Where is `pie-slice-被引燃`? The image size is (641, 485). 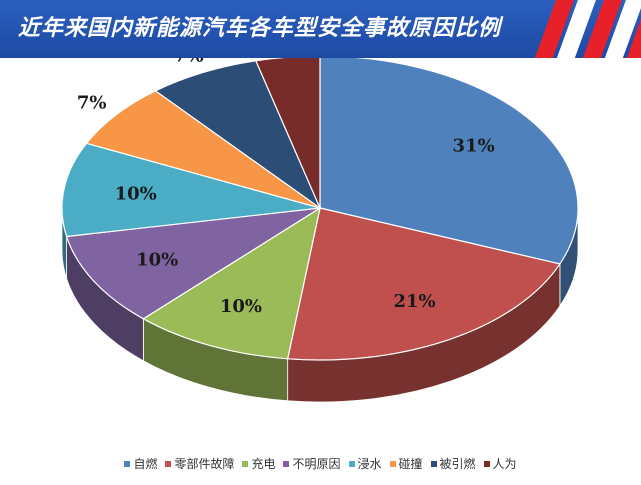
pie-slice-被引燃 is located at coordinates (238, 135).